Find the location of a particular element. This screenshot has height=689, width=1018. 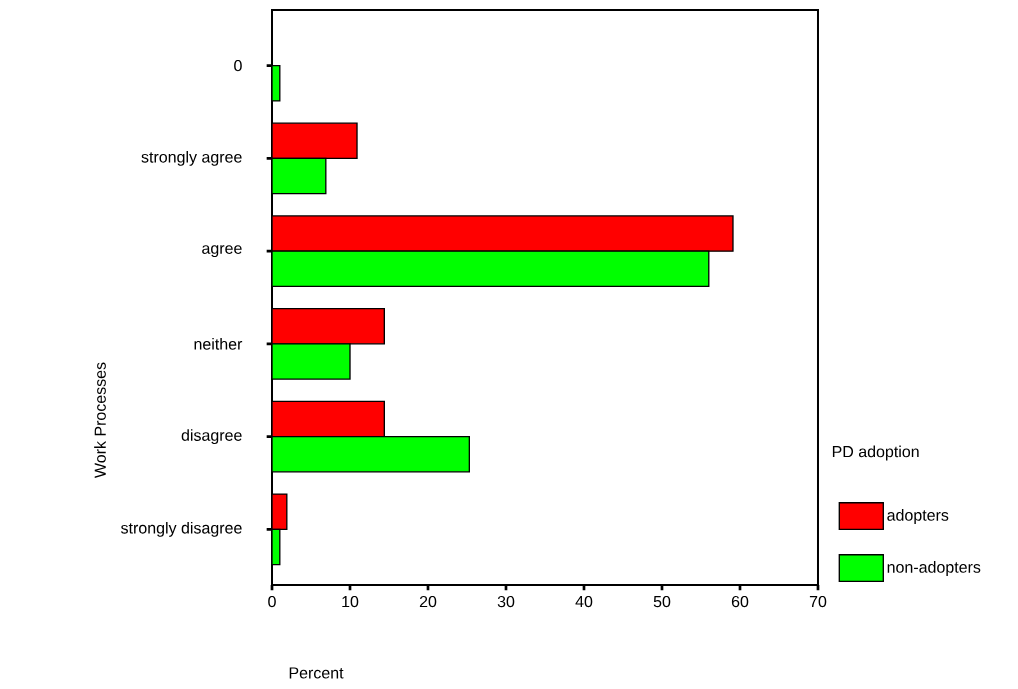

x-tick-label: 70 is located at coordinates (818, 601).